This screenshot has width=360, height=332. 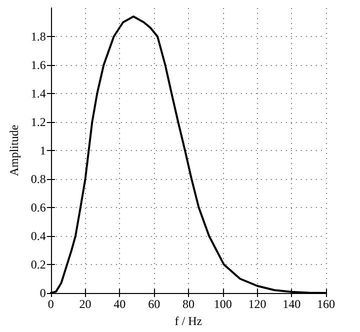 What do you see at coordinates (188, 304) in the screenshot?
I see `x-tick-label: 80` at bounding box center [188, 304].